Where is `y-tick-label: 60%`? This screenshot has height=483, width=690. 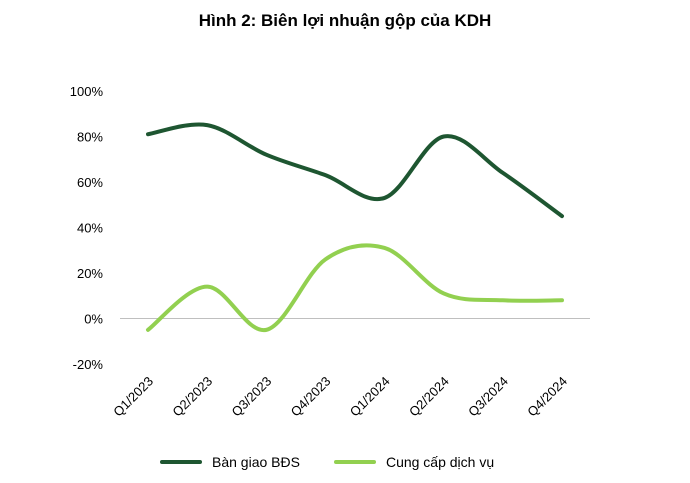
y-tick-label: 60% is located at coordinates (90, 182).